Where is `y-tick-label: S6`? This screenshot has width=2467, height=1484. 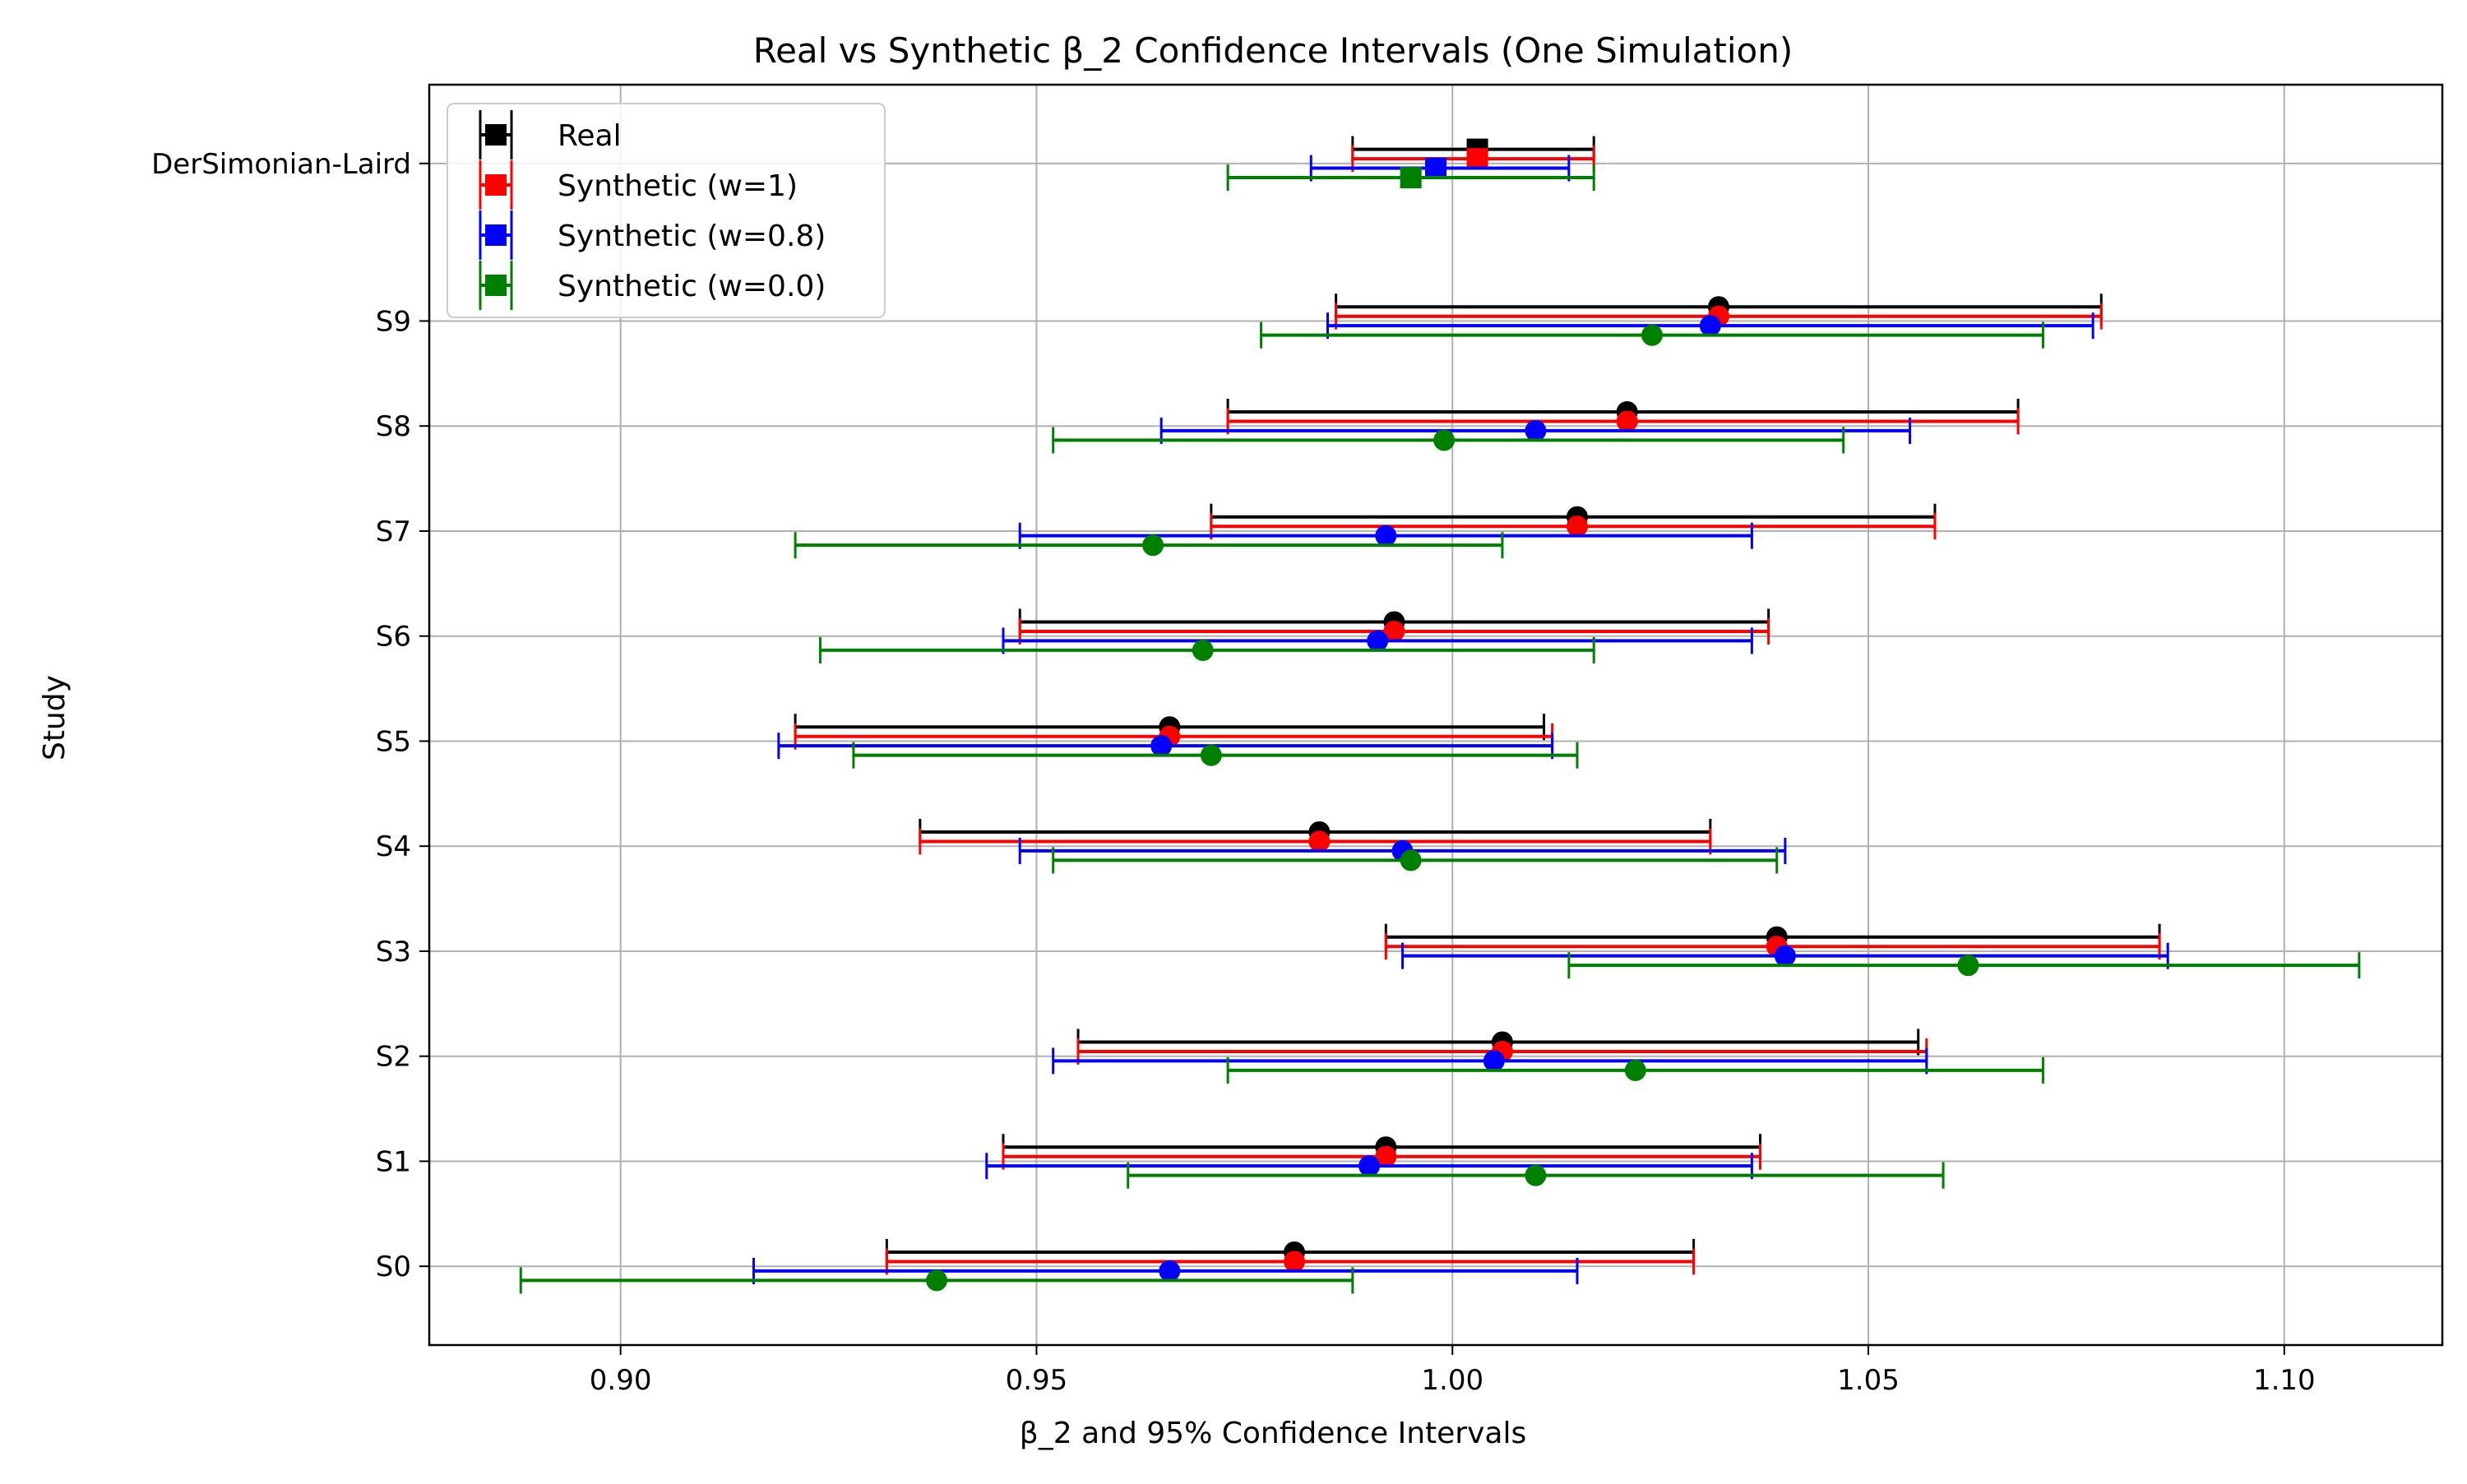
y-tick-label: S6 is located at coordinates (394, 637).